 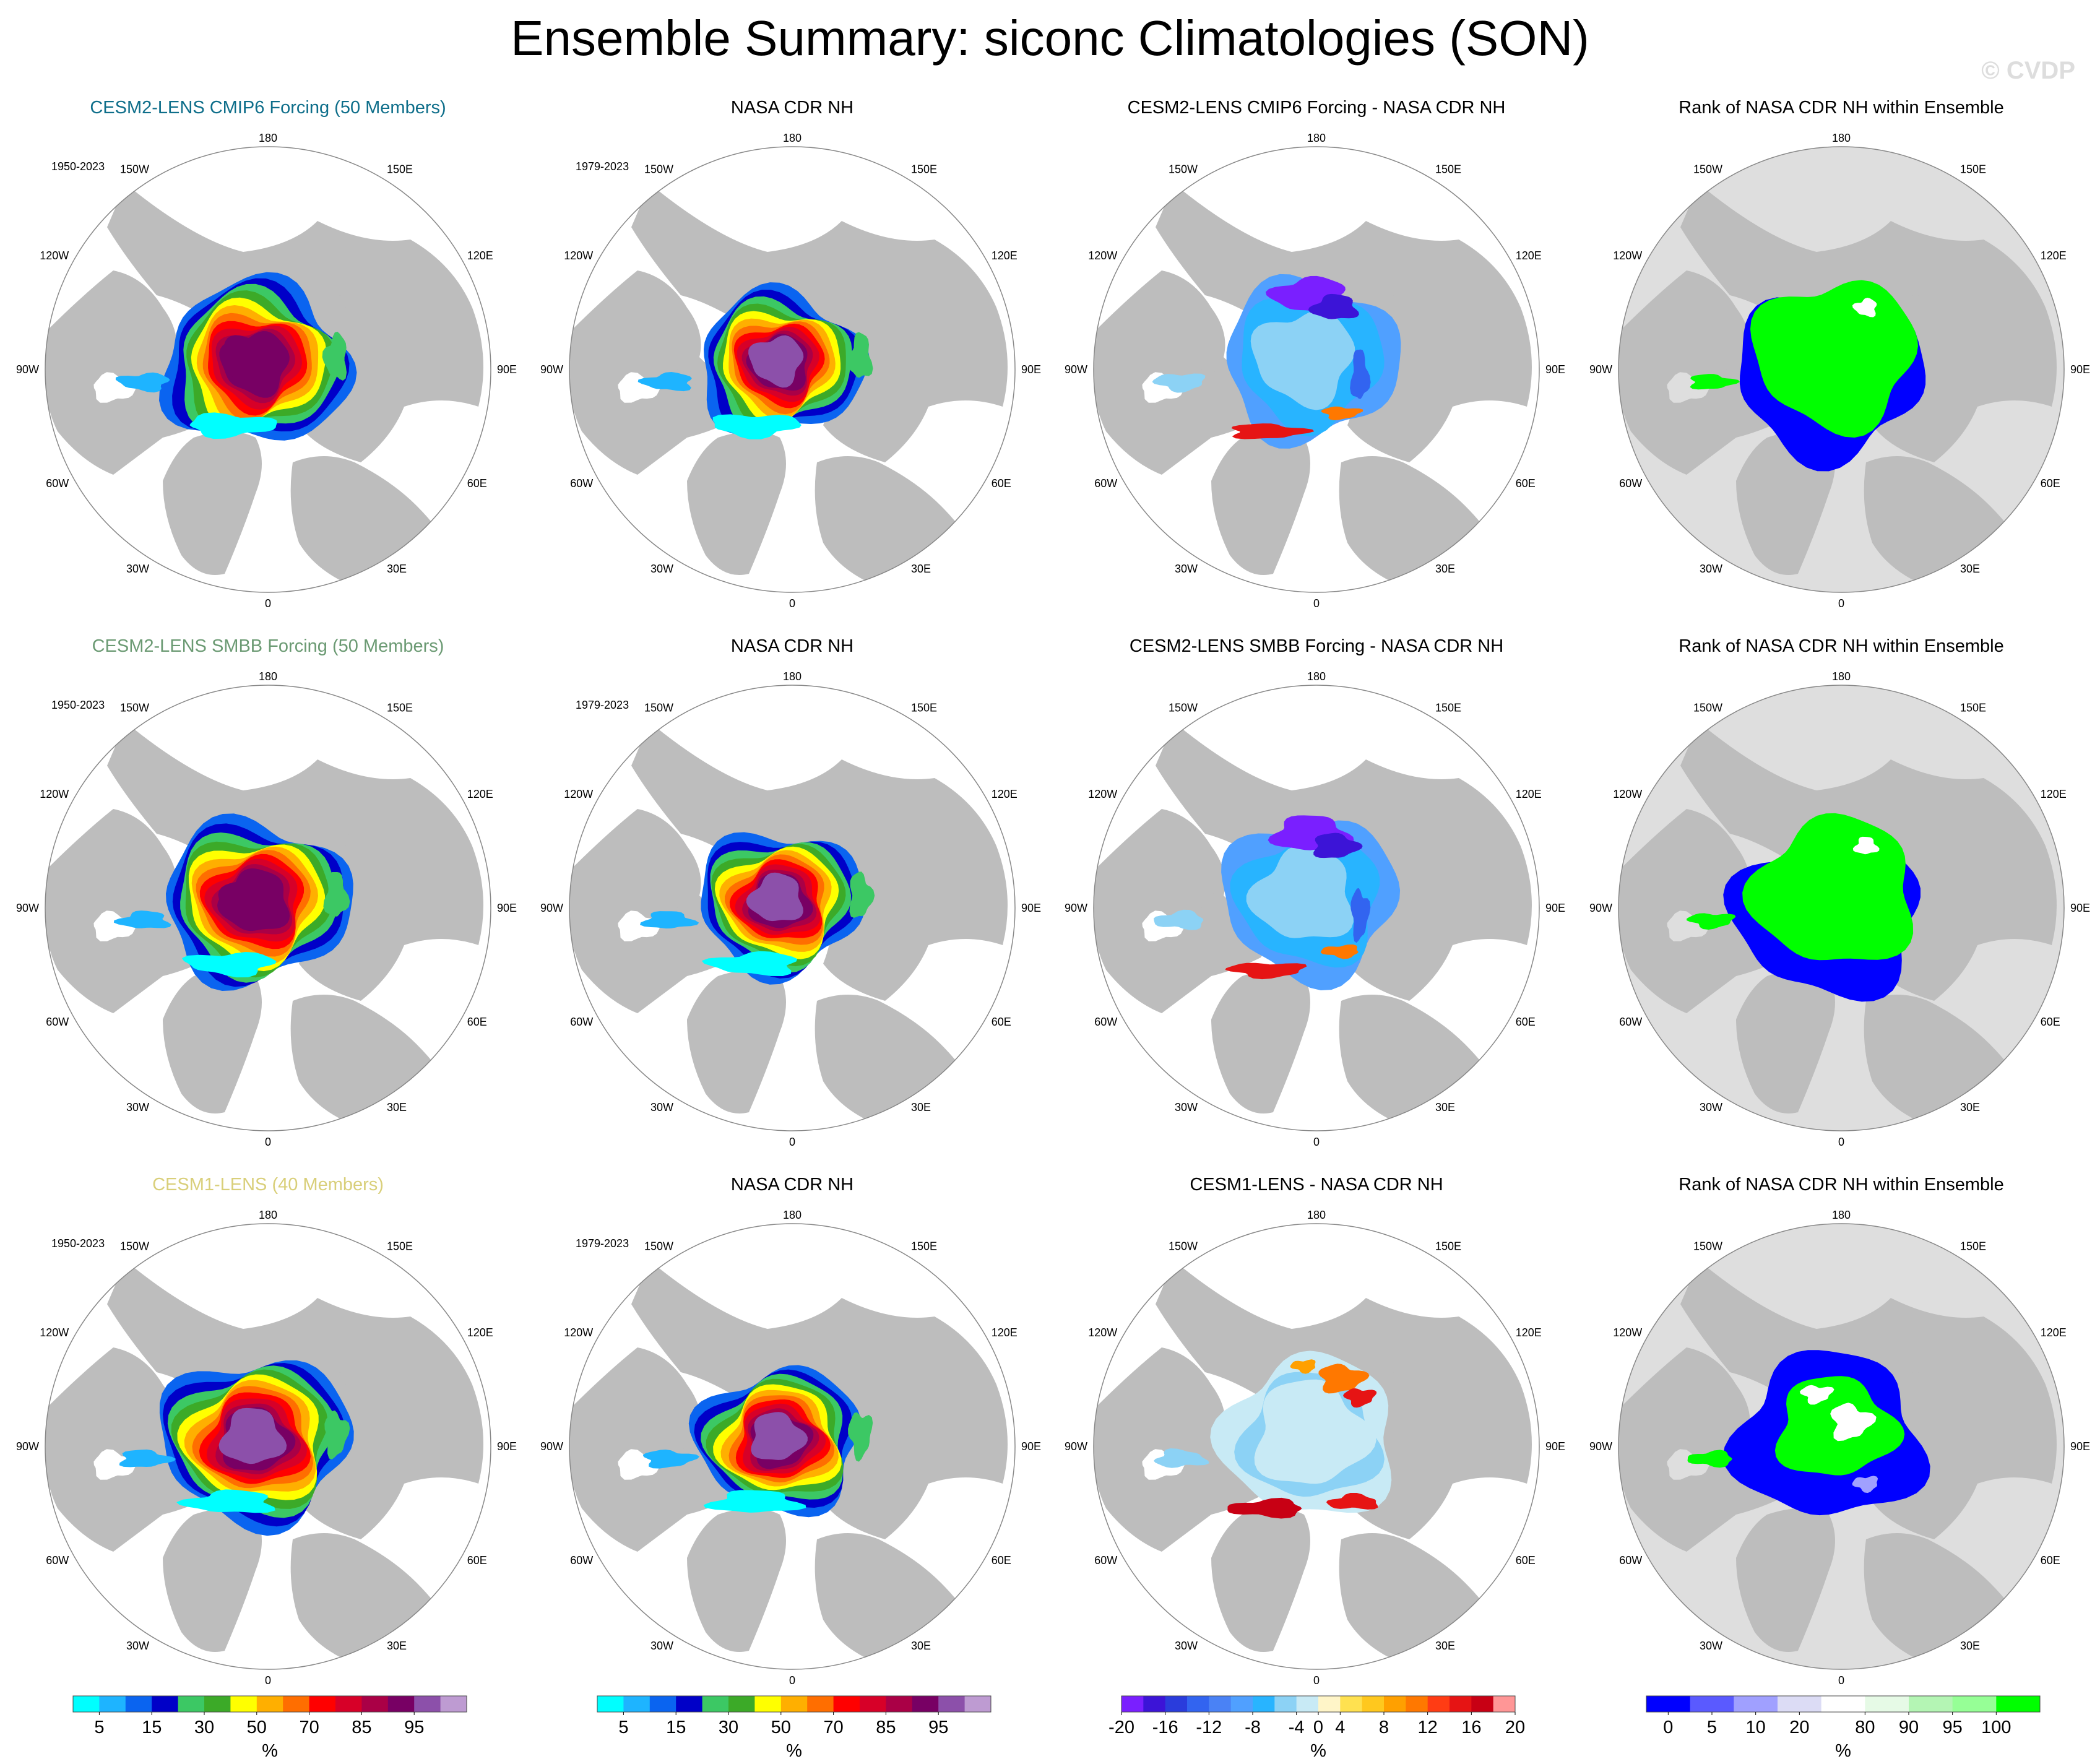 What do you see at coordinates (78, 705) in the screenshot?
I see `year-range-label: 1950-2023` at bounding box center [78, 705].